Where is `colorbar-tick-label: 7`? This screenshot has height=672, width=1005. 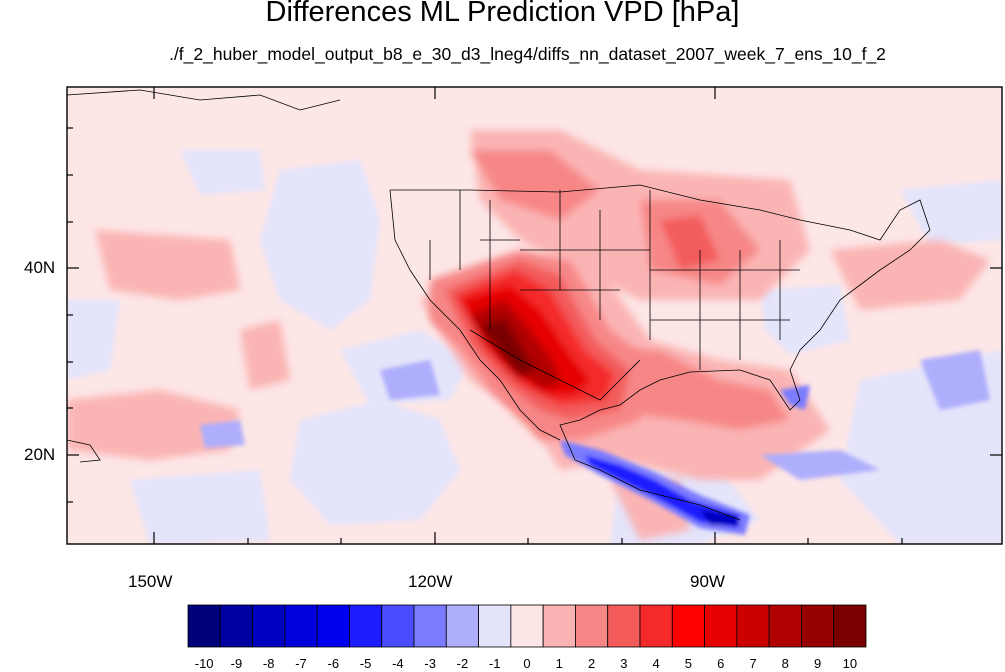
colorbar-tick-label: 7 is located at coordinates (753, 663).